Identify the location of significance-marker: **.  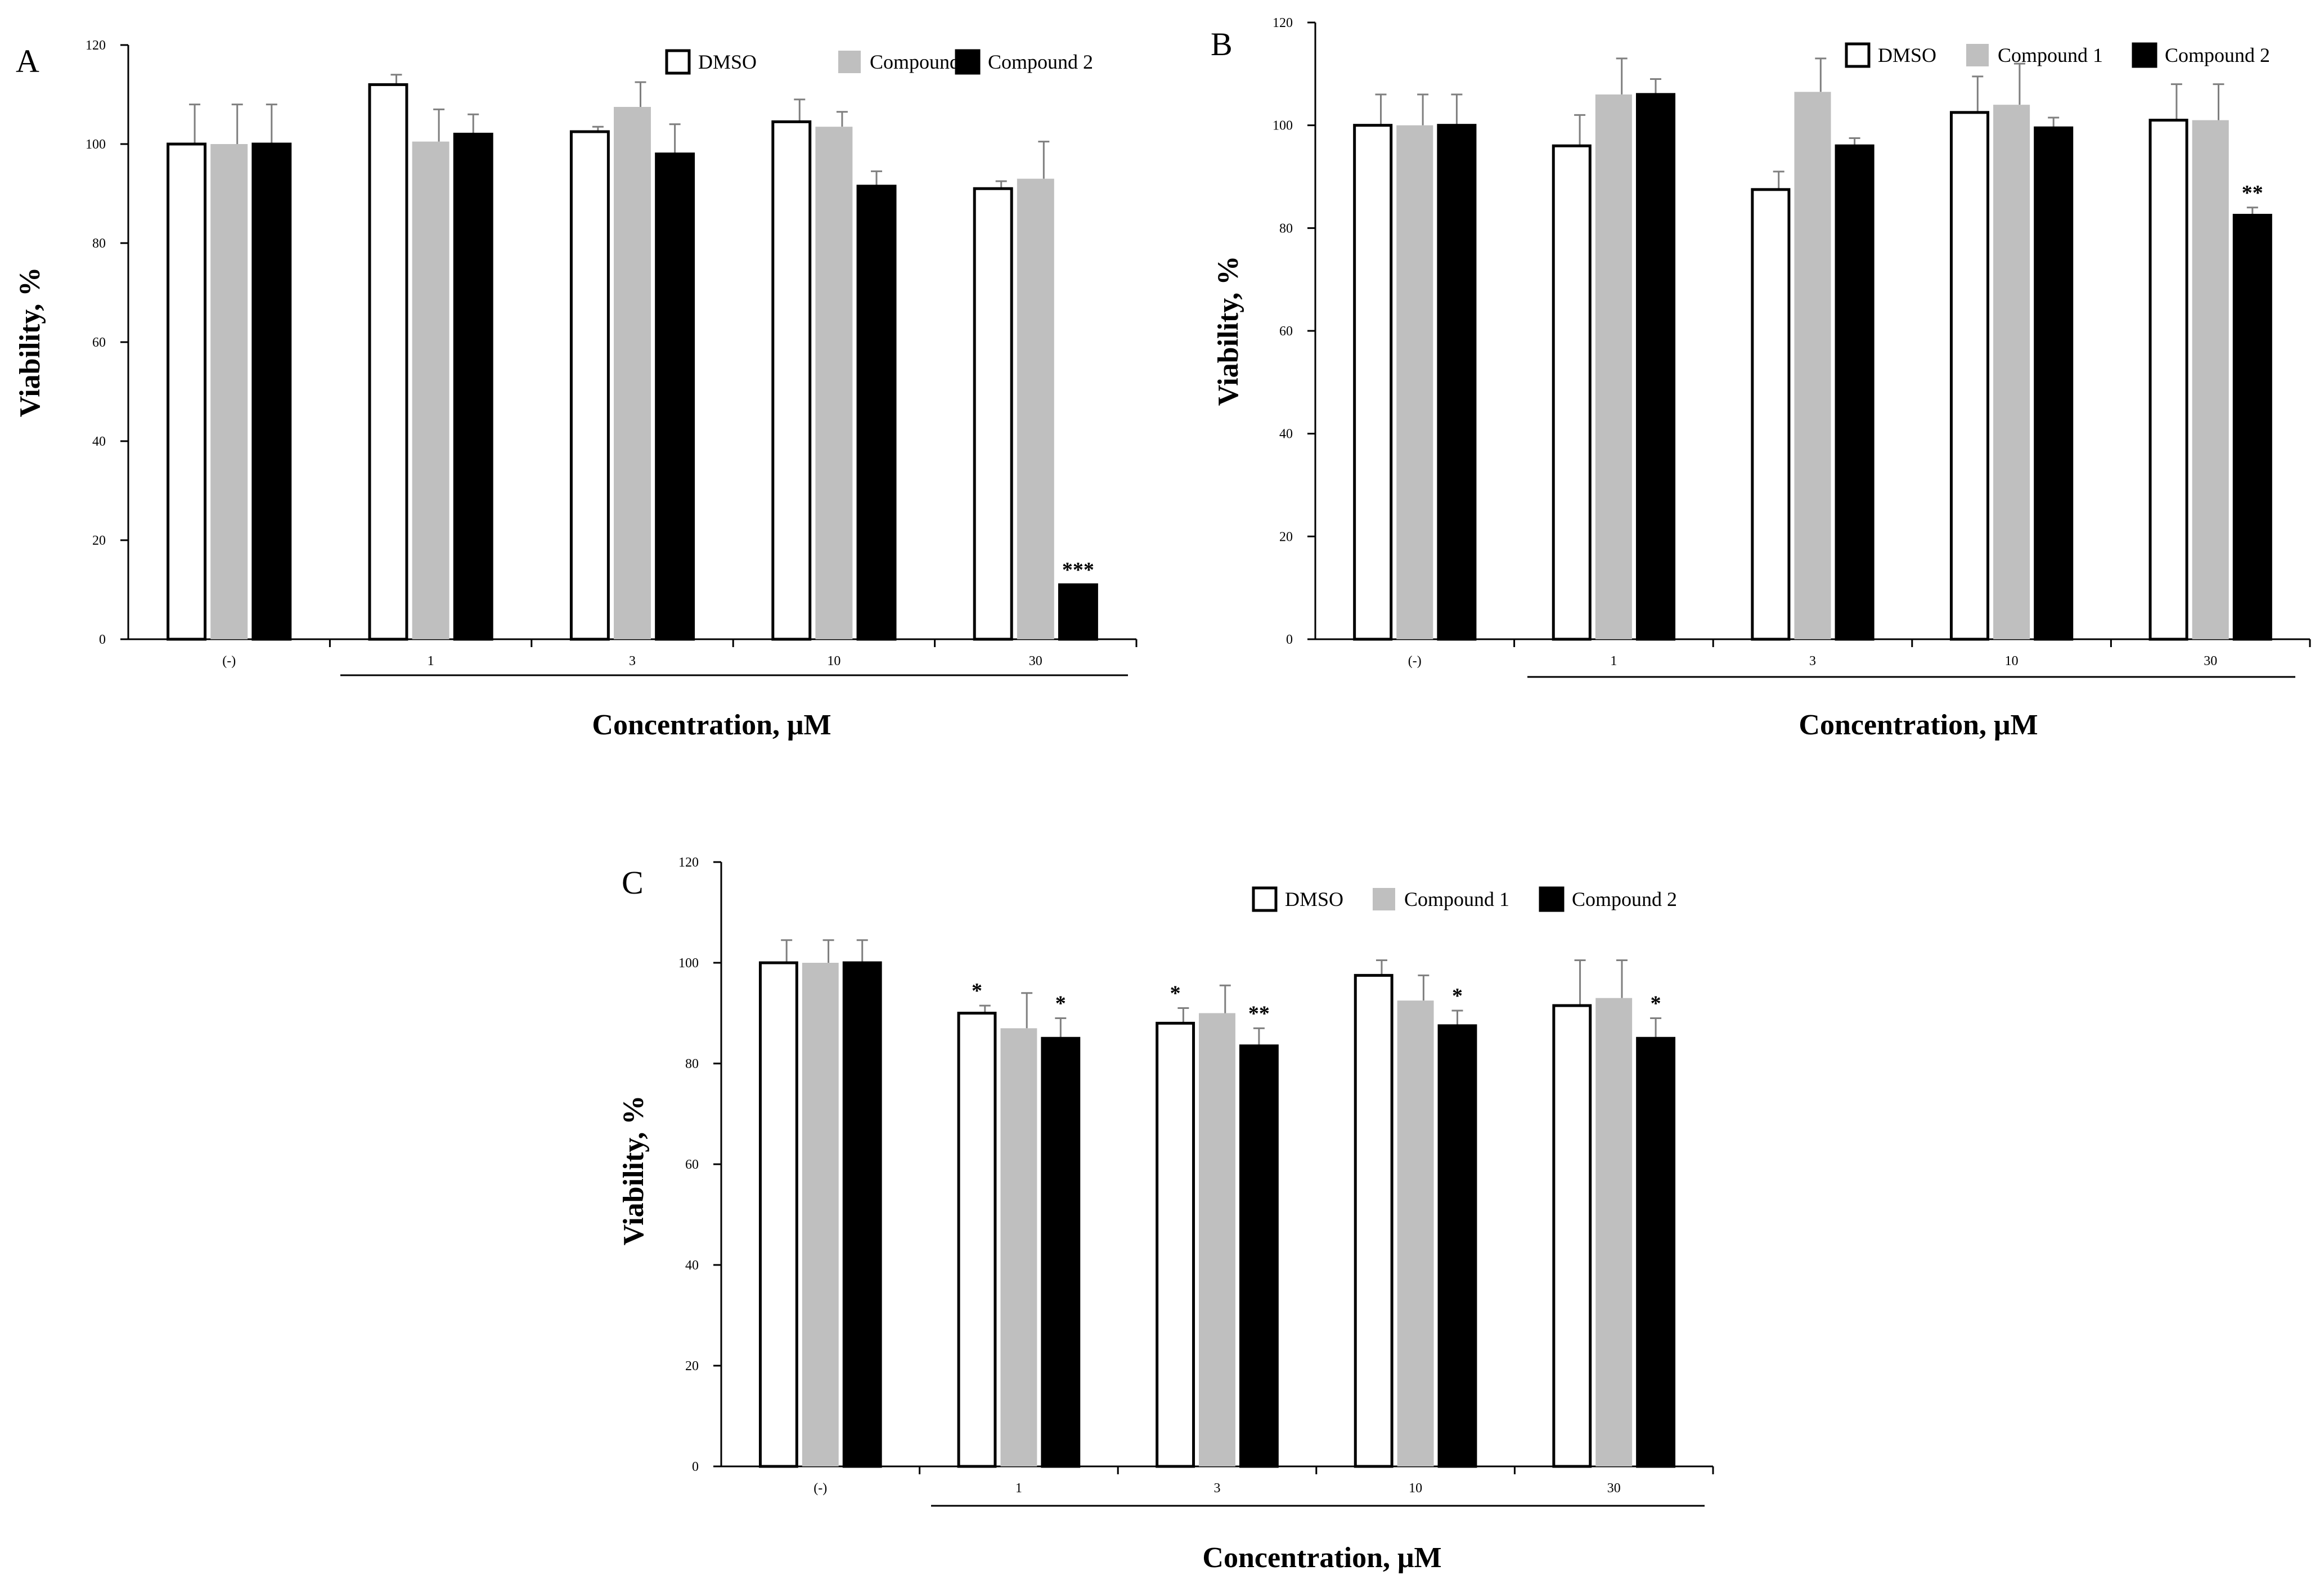
(2252, 193).